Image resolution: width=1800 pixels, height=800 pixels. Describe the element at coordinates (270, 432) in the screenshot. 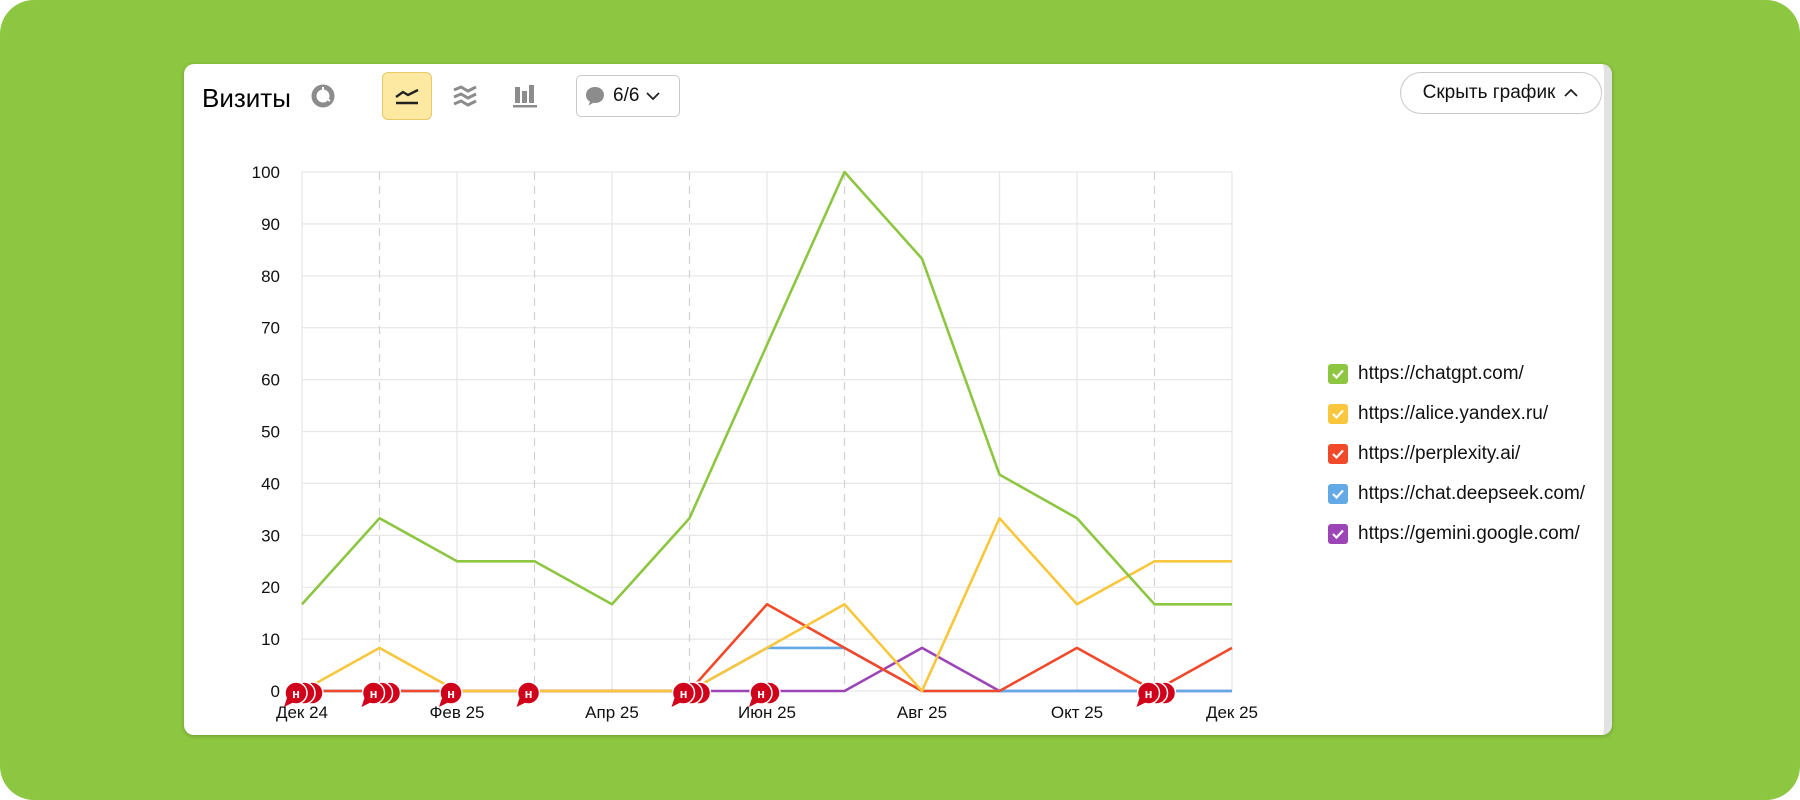

I see `y-tick-label: 50` at that location.